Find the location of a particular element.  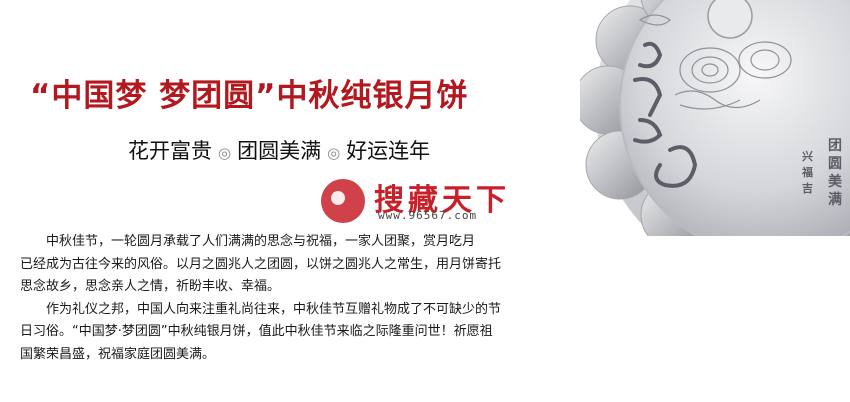

svg-text: 吉 is located at coordinates (807, 188).